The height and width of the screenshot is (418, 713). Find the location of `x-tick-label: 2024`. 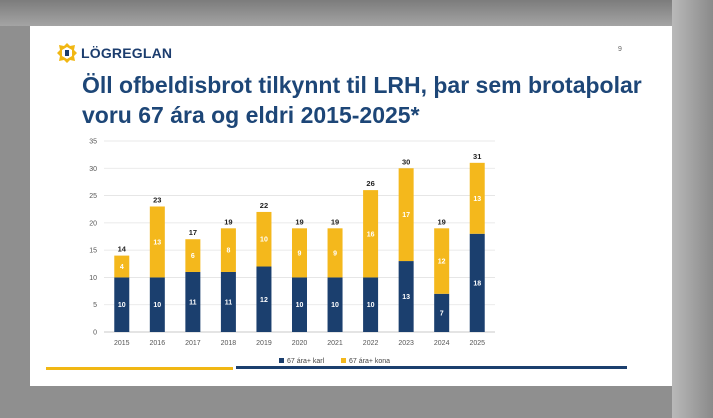

x-tick-label: 2024 is located at coordinates (442, 343).